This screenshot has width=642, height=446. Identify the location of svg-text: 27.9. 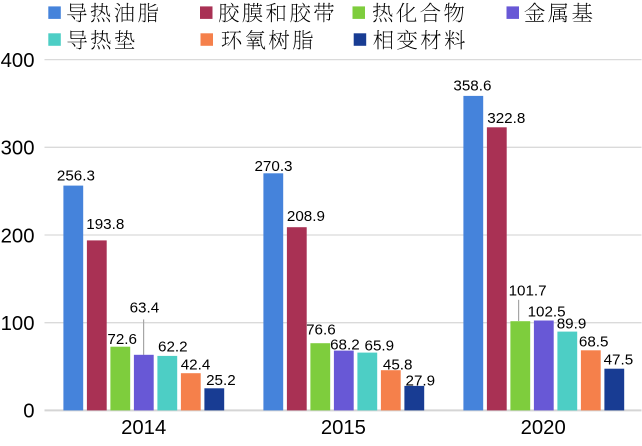
(421, 380).